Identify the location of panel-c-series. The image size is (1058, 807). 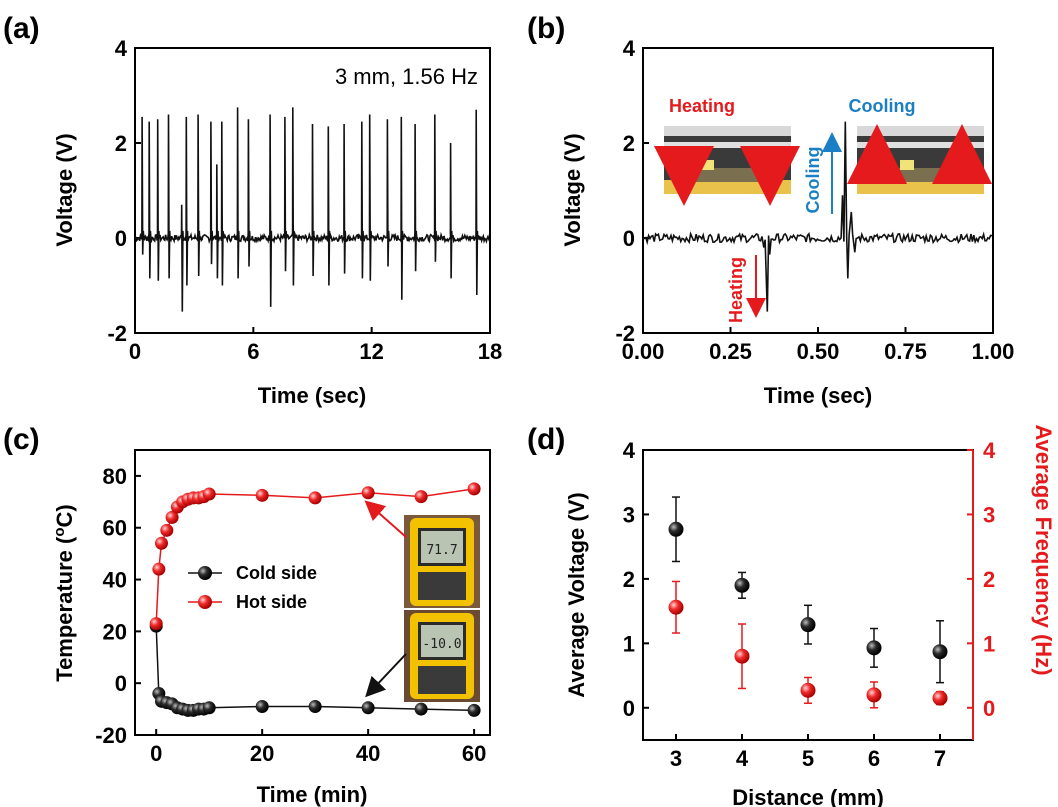
(315, 599).